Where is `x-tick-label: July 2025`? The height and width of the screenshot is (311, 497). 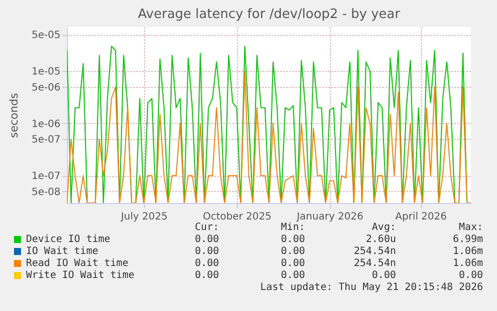 x-tick-label: July 2025 is located at coordinates (144, 217).